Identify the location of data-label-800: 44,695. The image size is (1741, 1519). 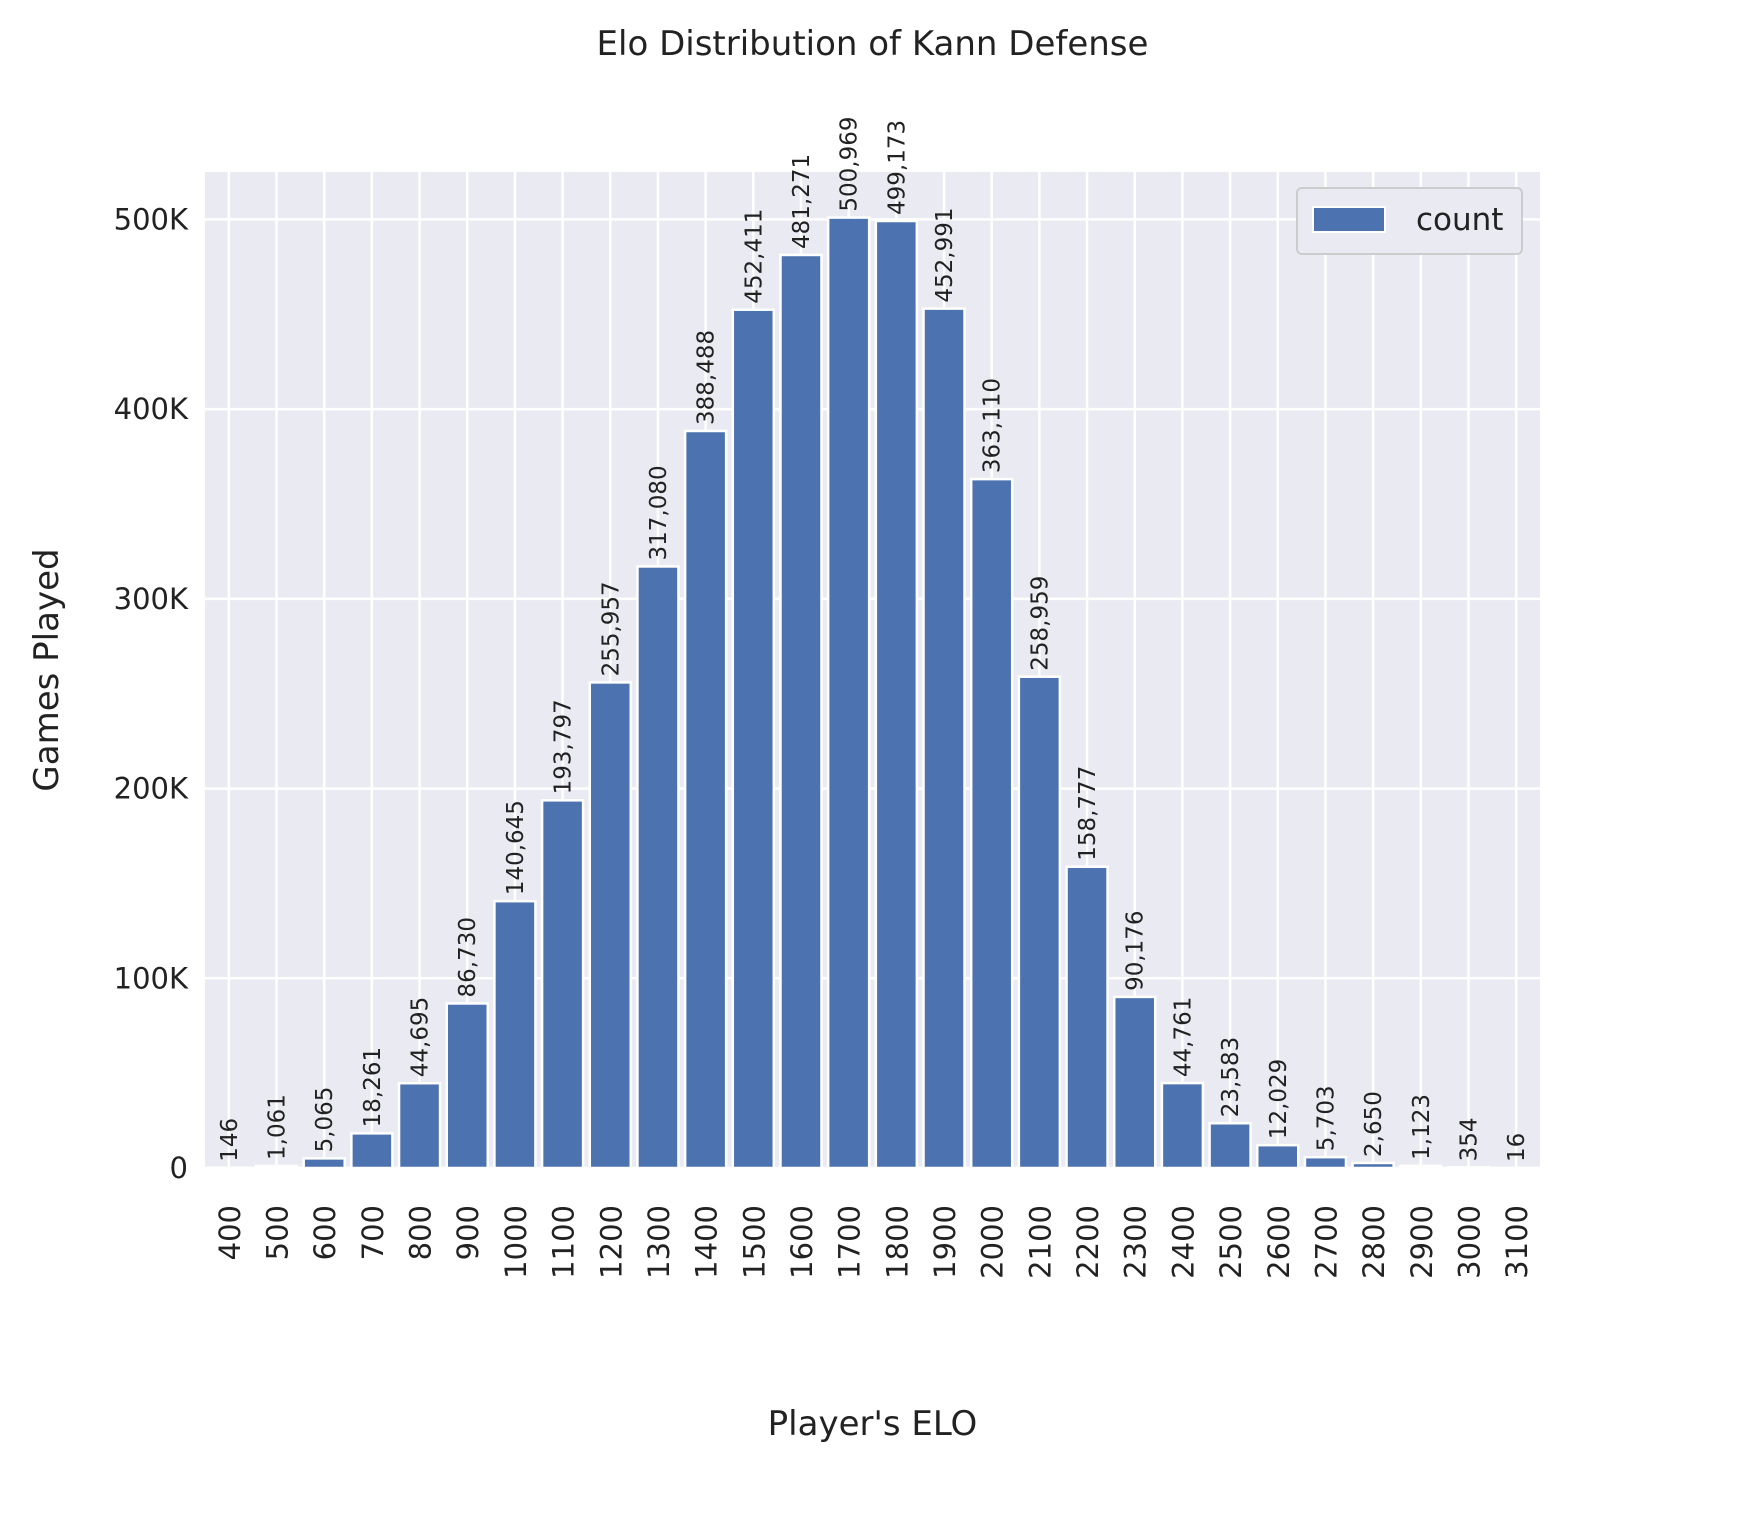
(421, 1037).